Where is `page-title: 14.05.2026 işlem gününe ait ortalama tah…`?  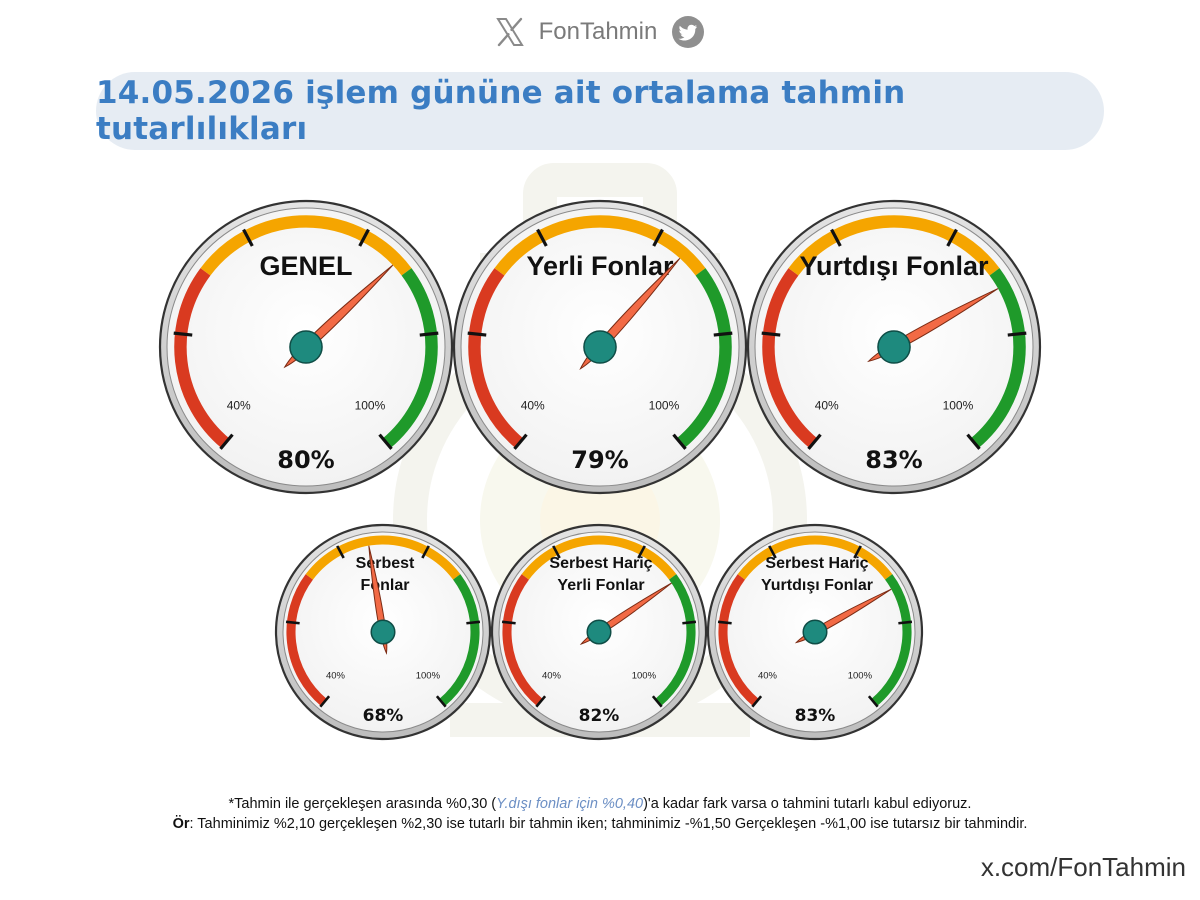 page-title: 14.05.2026 işlem gününe ait ortalama tah… is located at coordinates (501, 111).